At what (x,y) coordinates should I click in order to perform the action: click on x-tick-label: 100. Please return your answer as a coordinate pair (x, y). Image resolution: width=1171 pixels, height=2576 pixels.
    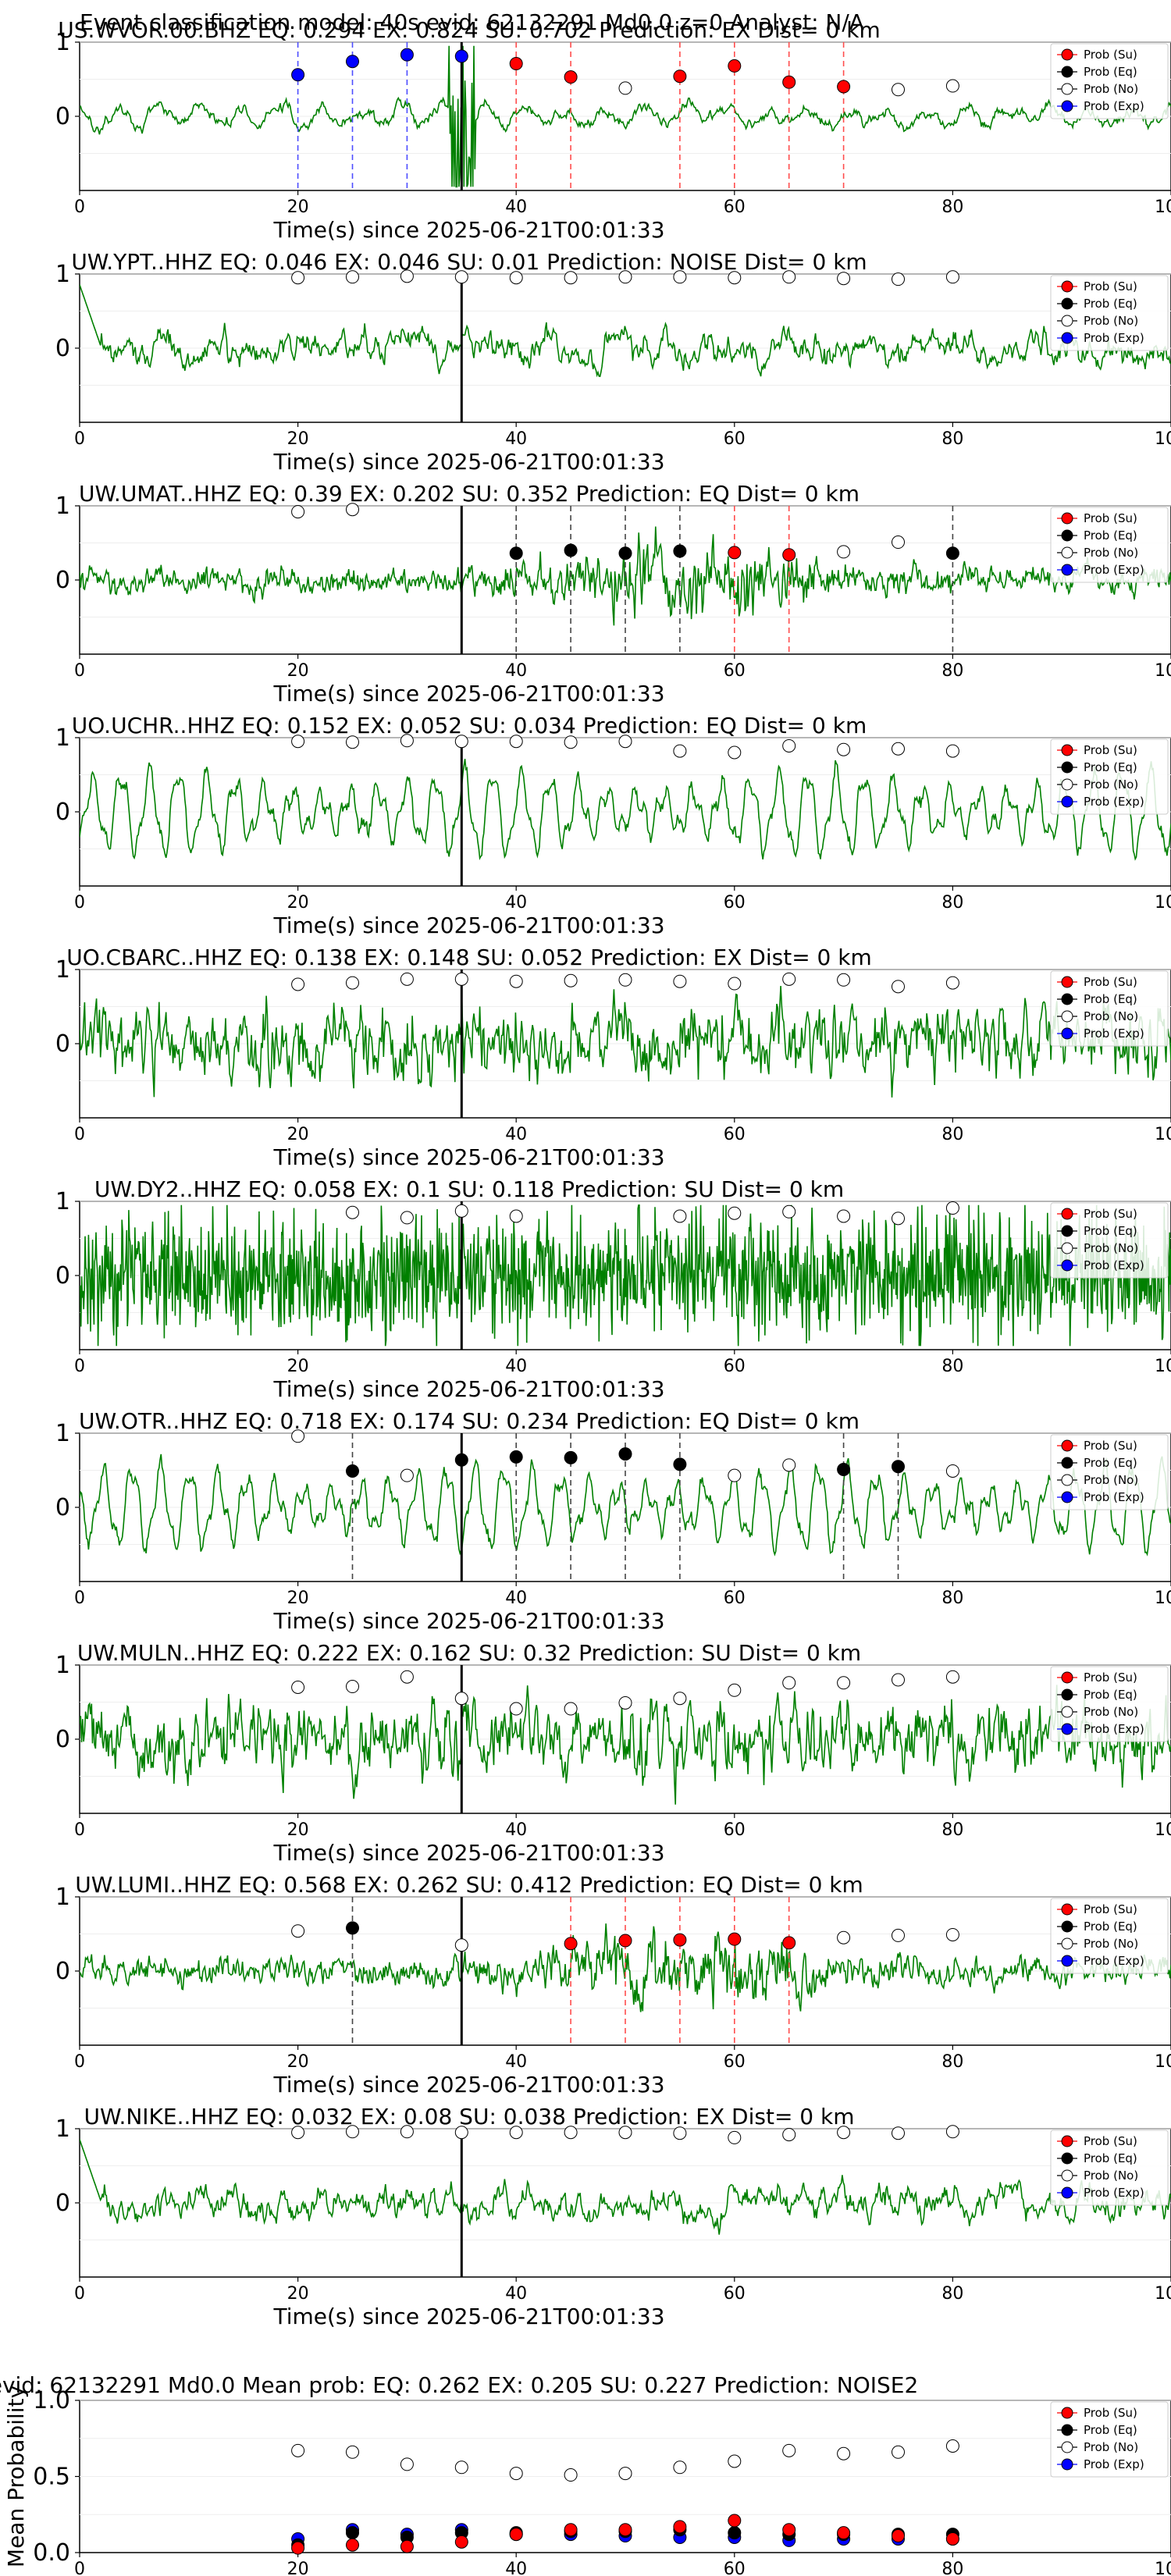
    Looking at the image, I should click on (1163, 1830).